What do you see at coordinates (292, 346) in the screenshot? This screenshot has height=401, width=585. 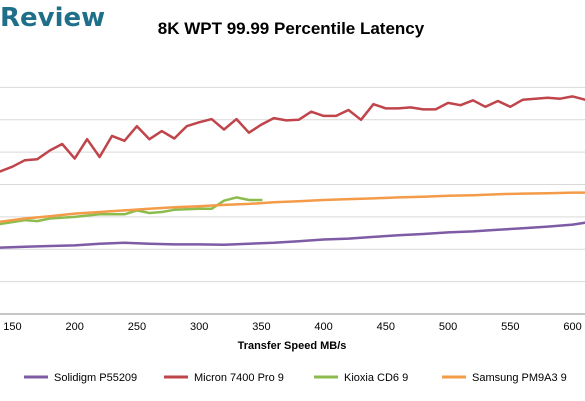 I see `x-axis-label: Transfer Speed MB/s` at bounding box center [292, 346].